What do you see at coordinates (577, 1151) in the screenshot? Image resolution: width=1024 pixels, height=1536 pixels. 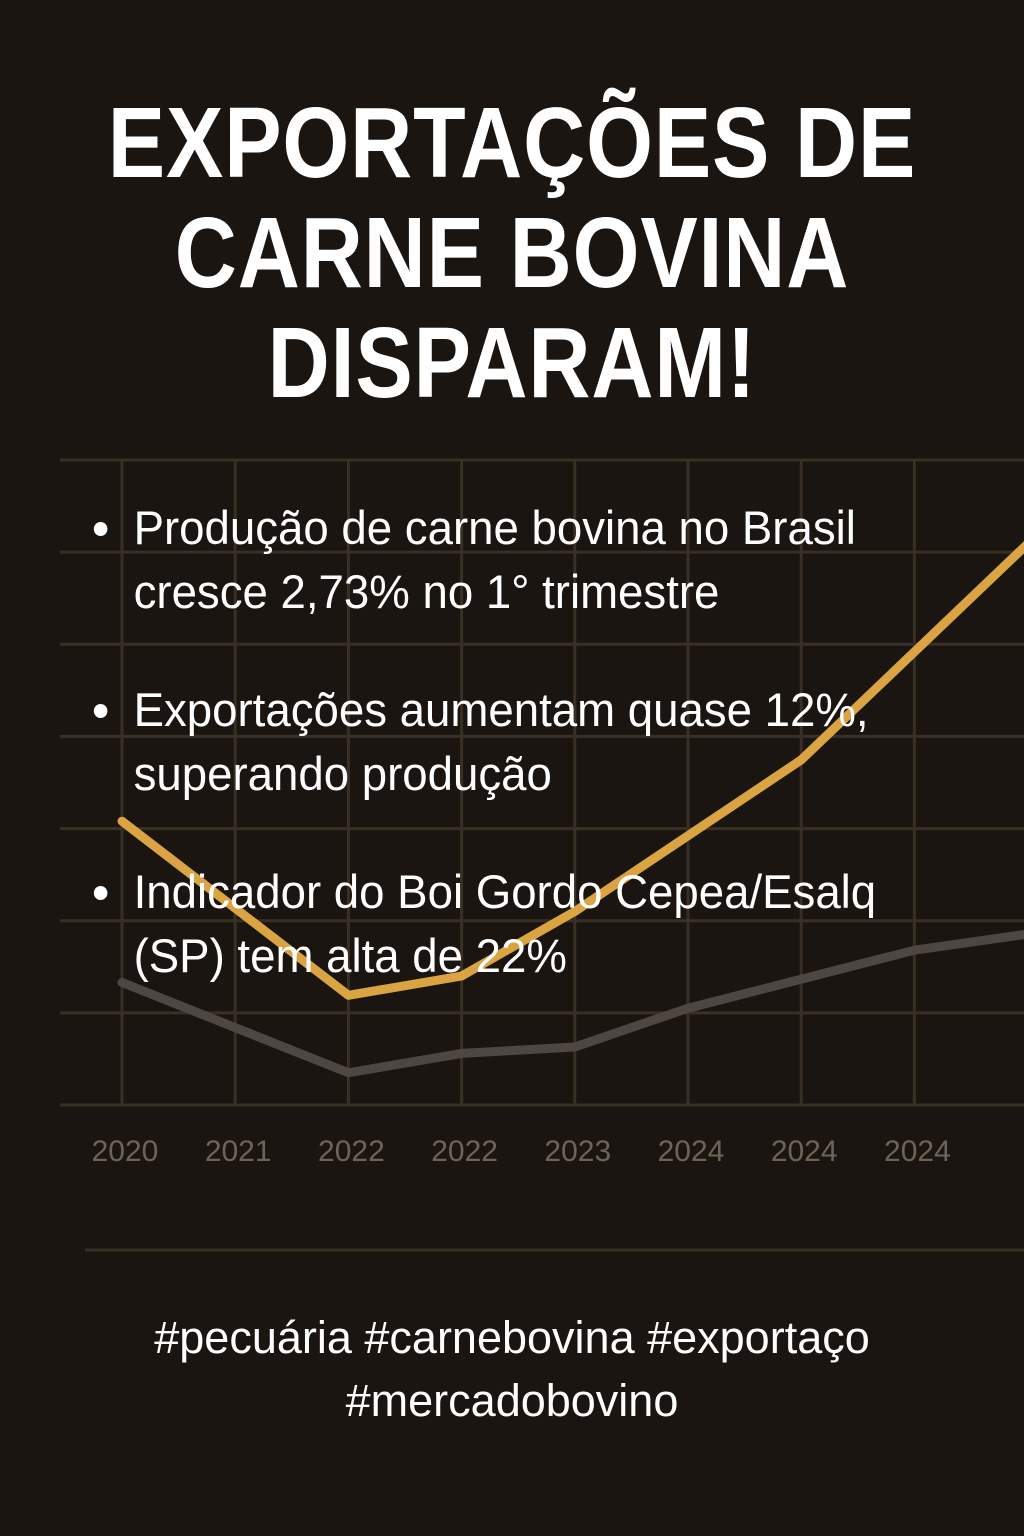 I see `x-tick-label: 2023` at bounding box center [577, 1151].